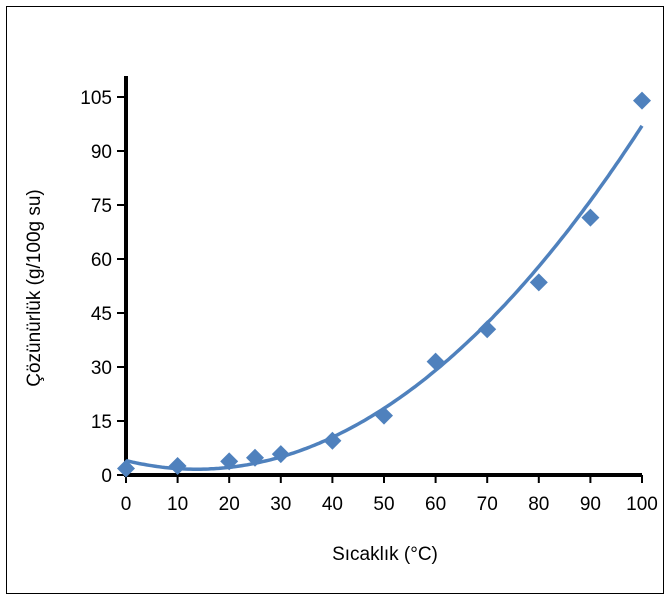 The width and height of the screenshot is (672, 601). Describe the element at coordinates (101, 206) in the screenshot. I see `y-tick-label: 75` at that location.